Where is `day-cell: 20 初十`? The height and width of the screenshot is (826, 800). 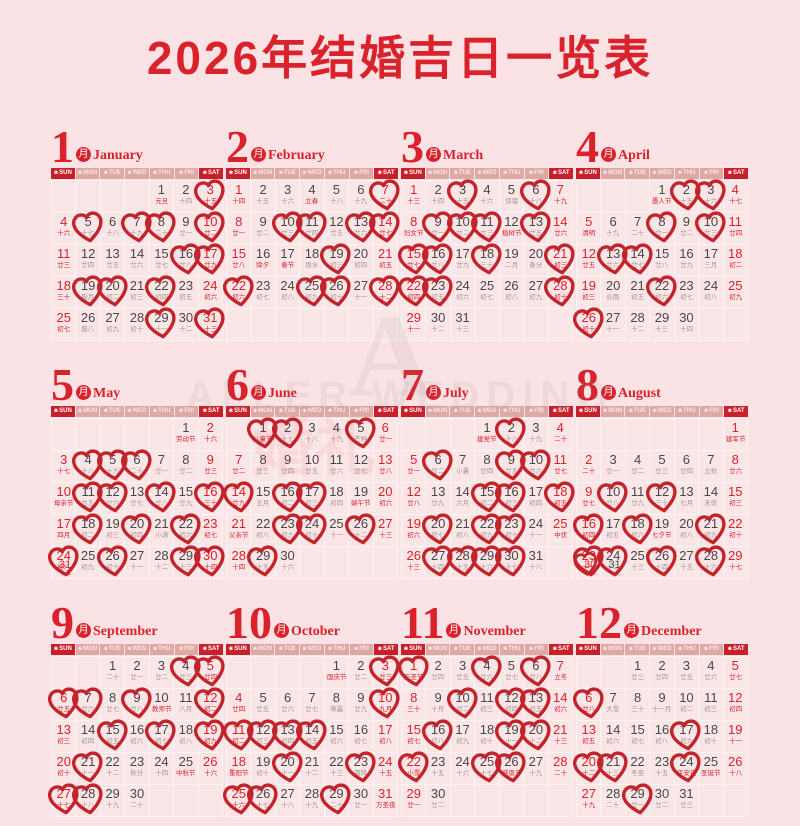 day-cell: 20 初十 is located at coordinates (64, 768).